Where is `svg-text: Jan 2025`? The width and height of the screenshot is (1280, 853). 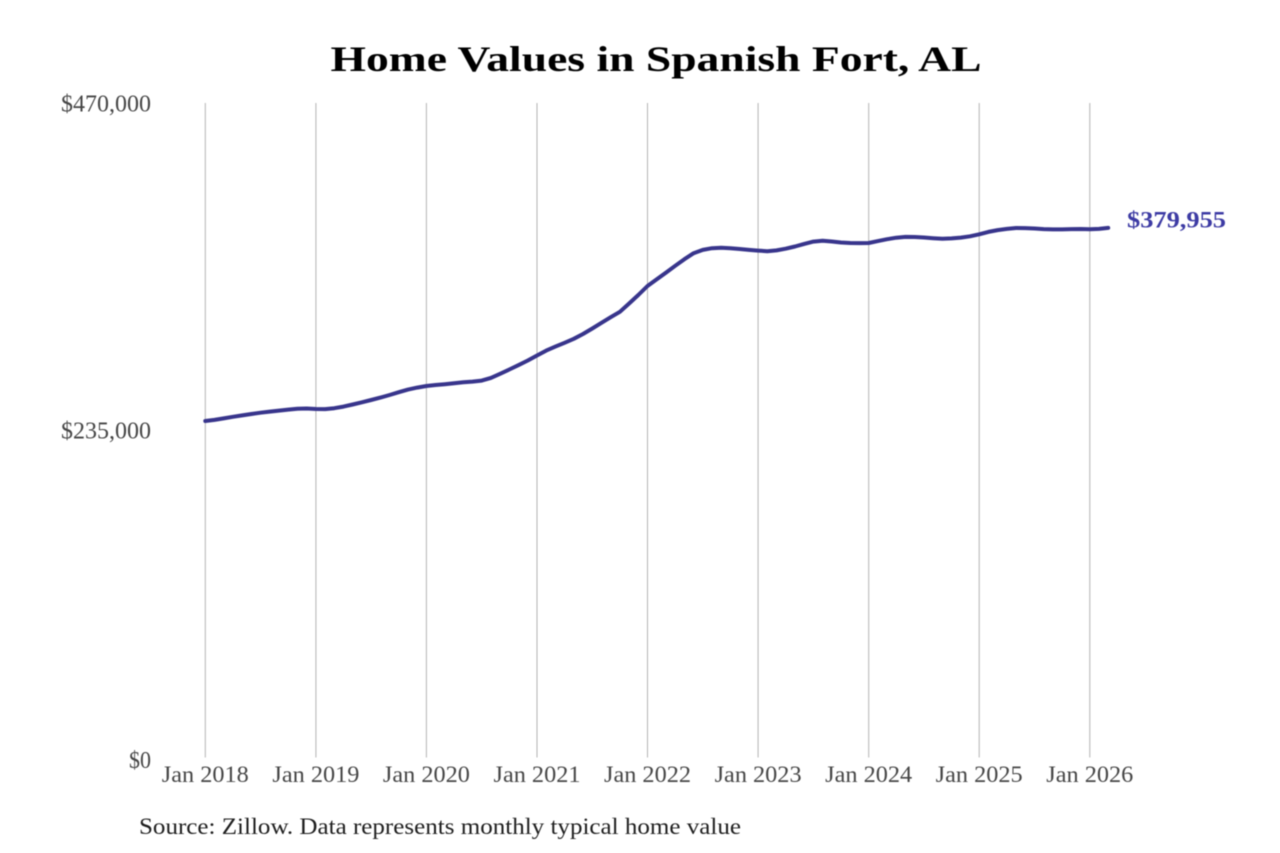 svg-text: Jan 2025 is located at coordinates (979, 774).